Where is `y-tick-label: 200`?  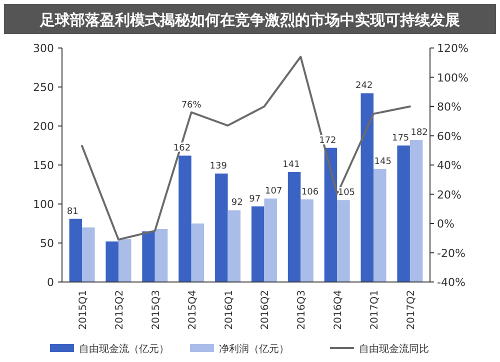 y-tick-label: 200 is located at coordinates (43, 126).